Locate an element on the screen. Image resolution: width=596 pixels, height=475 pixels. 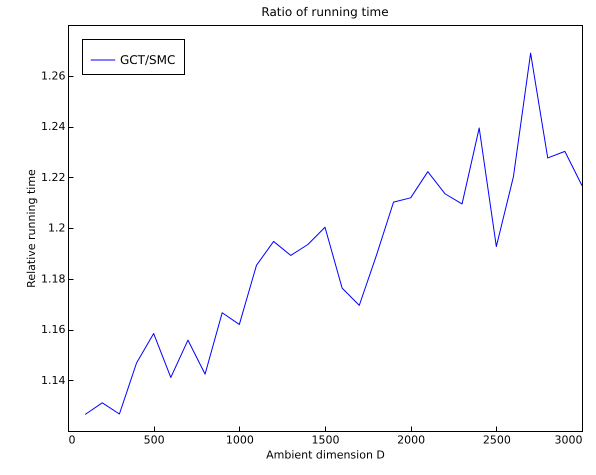
x-tick-label: 3000 is located at coordinates (568, 440).